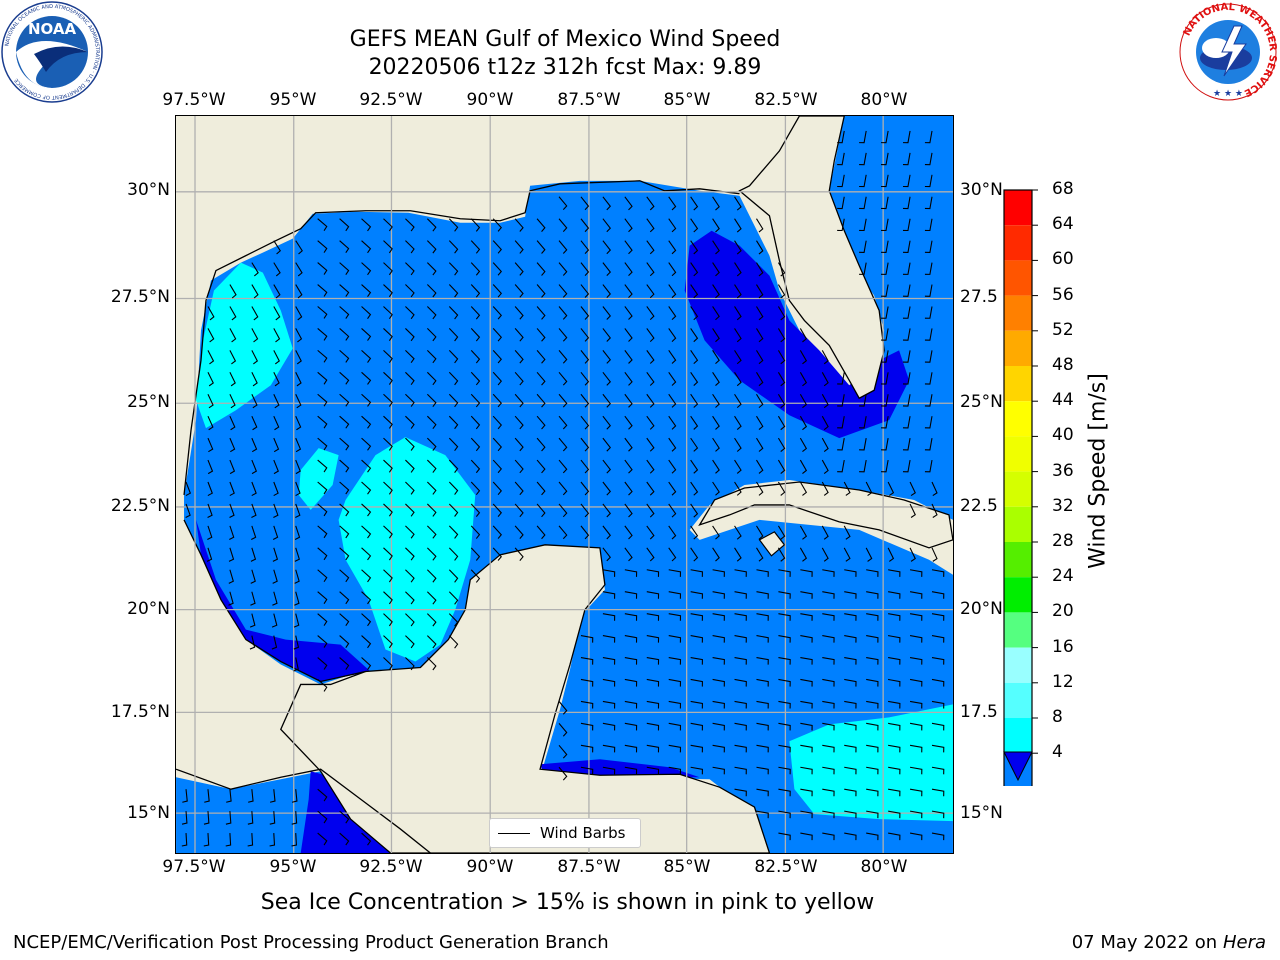 The image size is (1280, 960). What do you see at coordinates (981, 190) in the screenshot?
I see `lat-label: 30°N` at bounding box center [981, 190].